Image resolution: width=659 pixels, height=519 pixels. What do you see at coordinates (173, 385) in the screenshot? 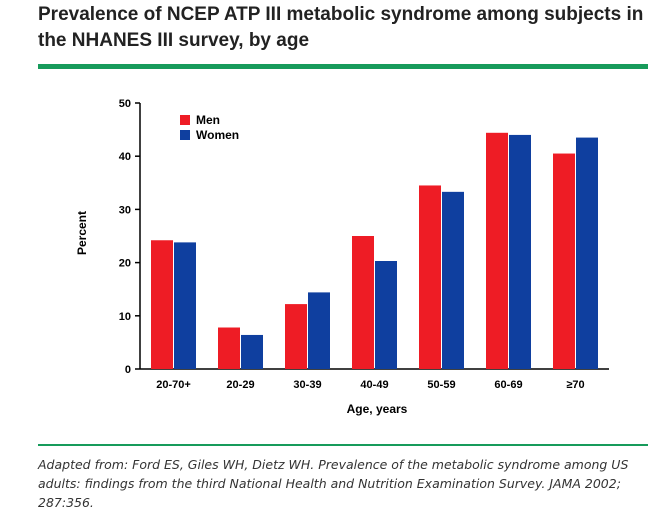
I see `x-tick-label: 20-70+` at bounding box center [173, 385].